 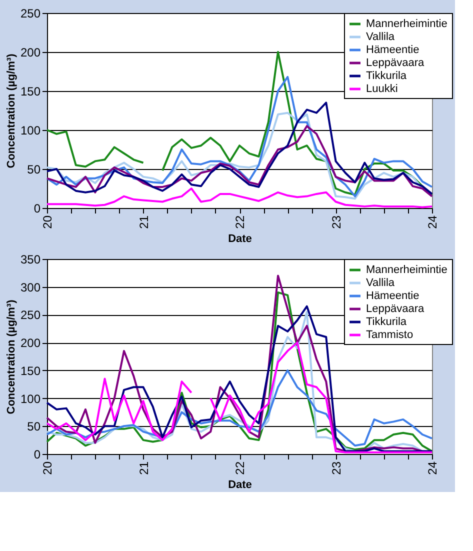 What do you see at coordinates (30, 287) in the screenshot?
I see `y-tick-label: 300` at bounding box center [30, 287].